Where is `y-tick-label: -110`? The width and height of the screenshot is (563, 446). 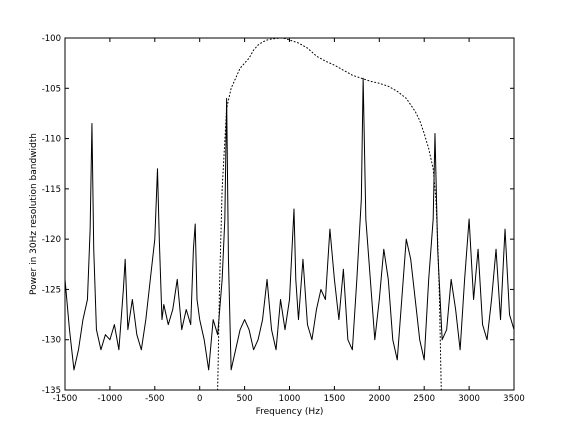
y-tick-label: -110 is located at coordinates (51, 140).